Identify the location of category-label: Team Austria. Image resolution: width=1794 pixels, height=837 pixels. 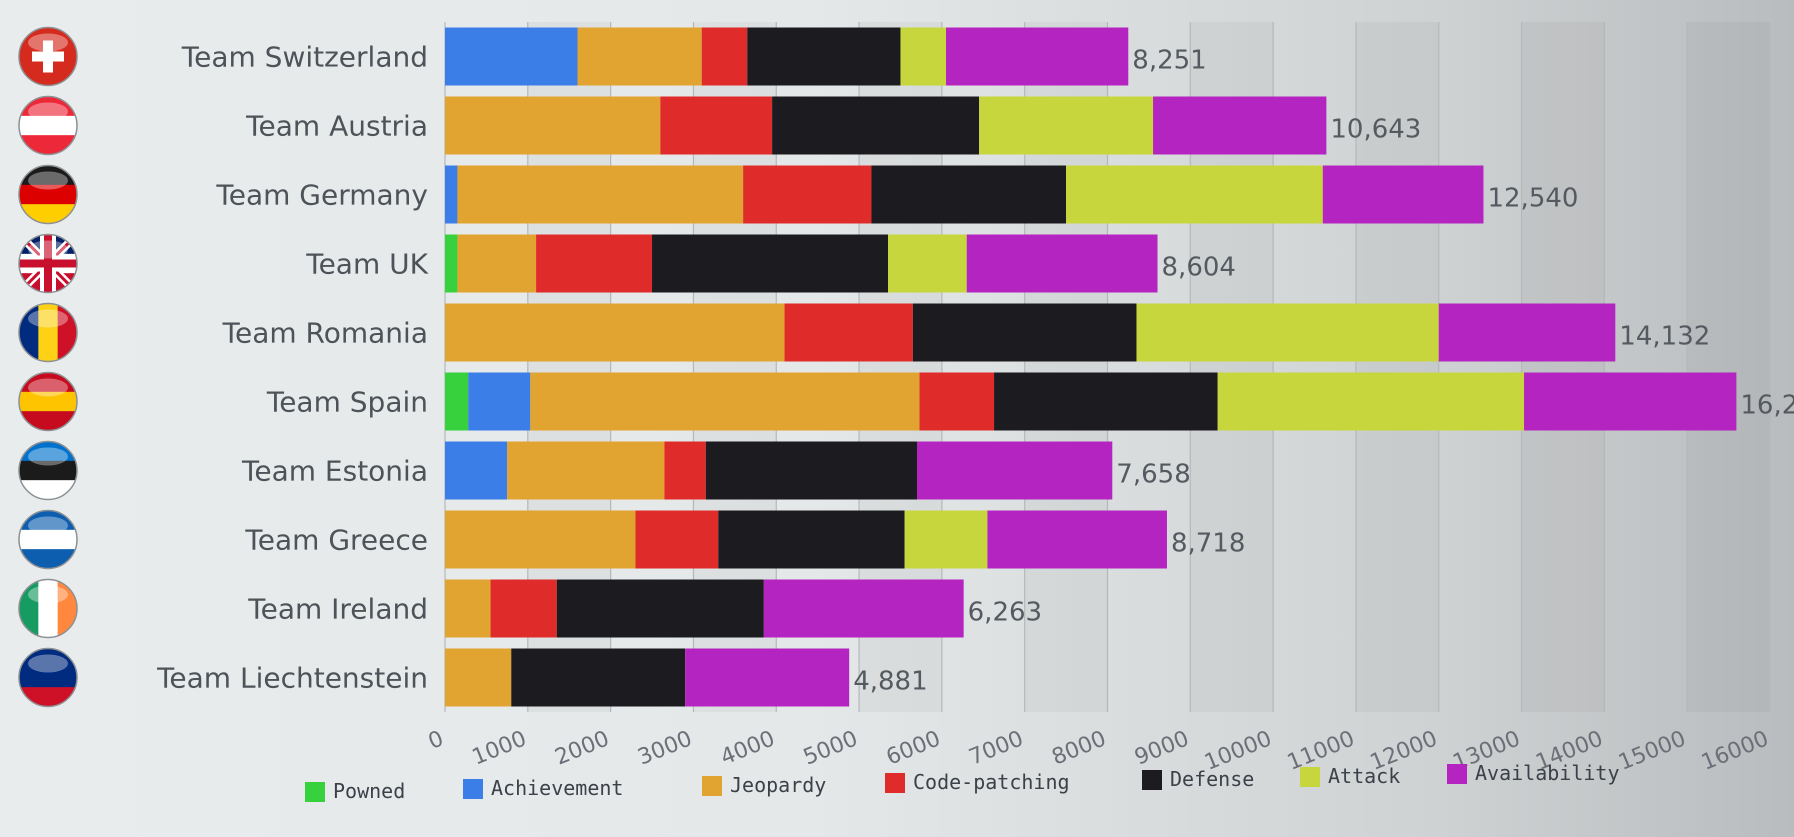
(336, 126).